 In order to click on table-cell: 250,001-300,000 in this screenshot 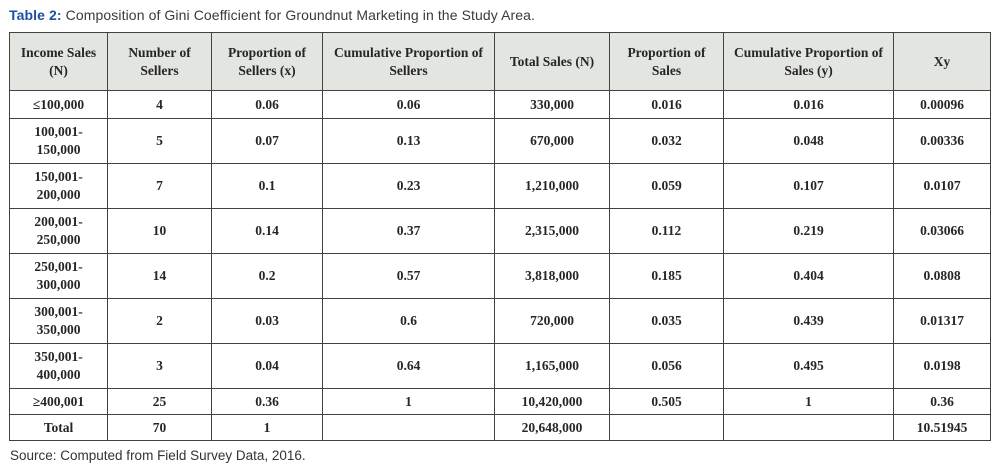, I will do `click(58, 276)`.